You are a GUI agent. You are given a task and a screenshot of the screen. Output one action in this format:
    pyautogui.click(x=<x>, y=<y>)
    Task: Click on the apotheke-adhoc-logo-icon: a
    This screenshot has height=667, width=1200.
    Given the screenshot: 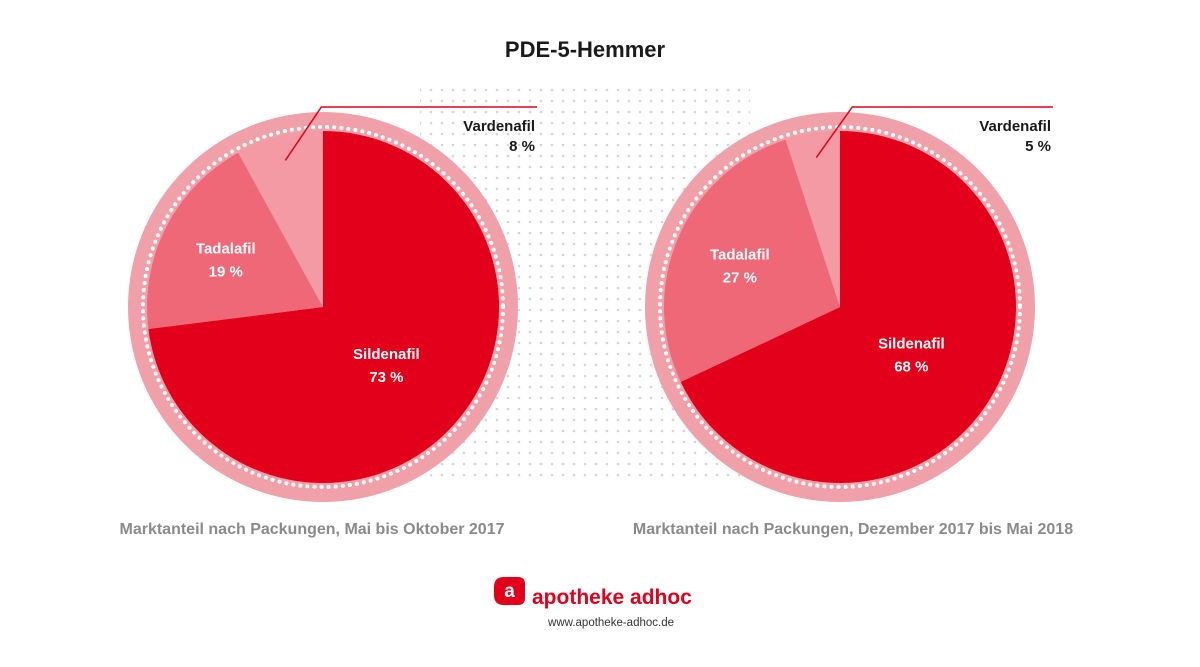 What is the action you would take?
    pyautogui.click(x=509, y=591)
    